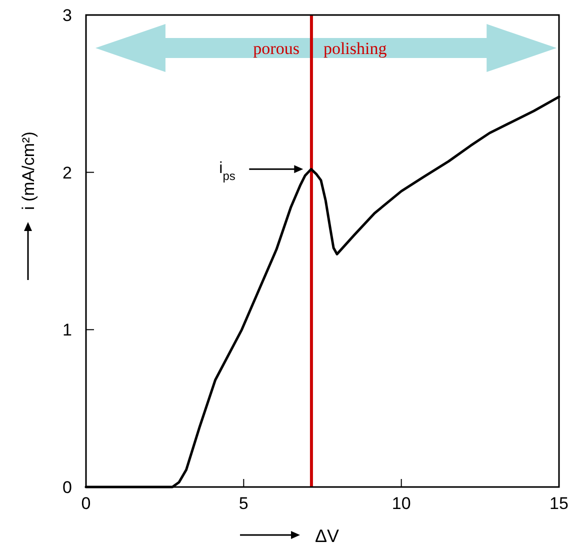 The height and width of the screenshot is (550, 579). I want to click on x-tick-label: 5, so click(243, 503).